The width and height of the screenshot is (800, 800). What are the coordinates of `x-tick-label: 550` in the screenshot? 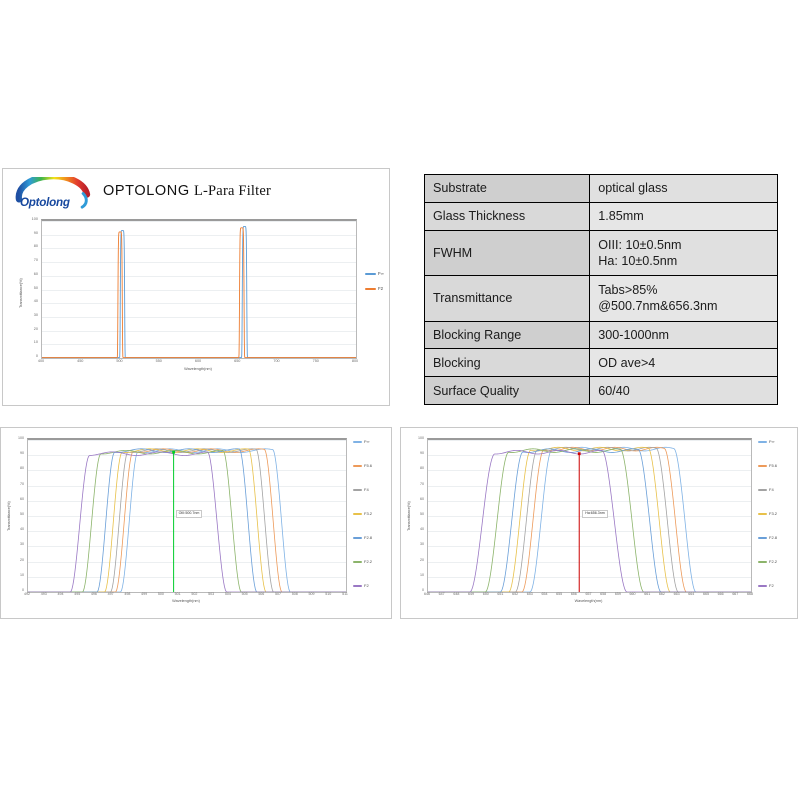 It's located at (158, 361).